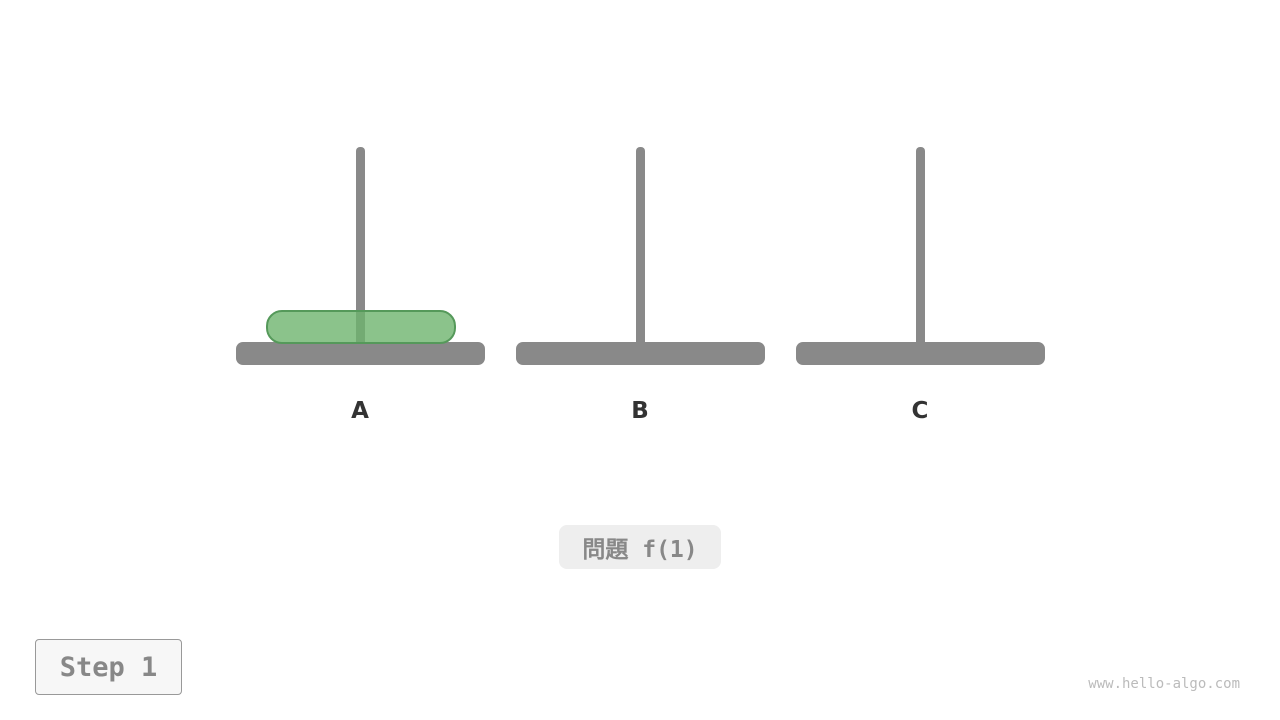 The image size is (1280, 720). What do you see at coordinates (1164, 684) in the screenshot?
I see `watermark: www.hello-algo.com` at bounding box center [1164, 684].